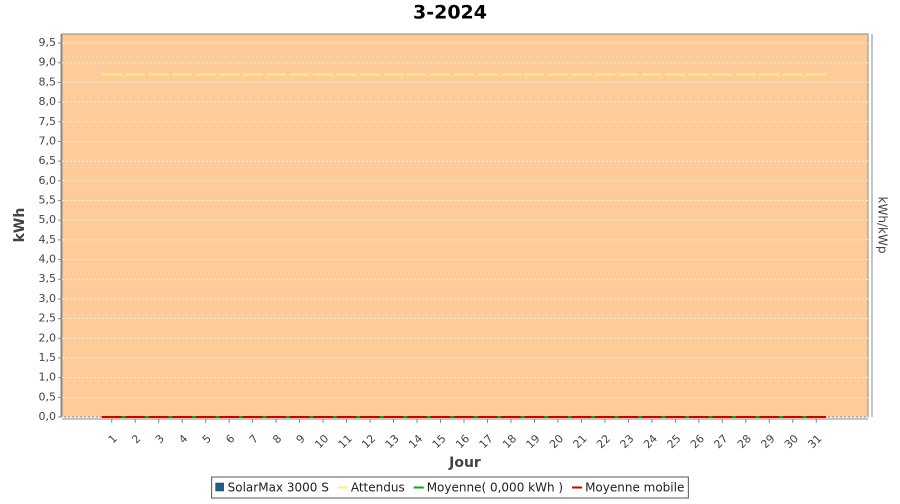  I want to click on y2-axis-label: kWh/kWp, so click(883, 225).